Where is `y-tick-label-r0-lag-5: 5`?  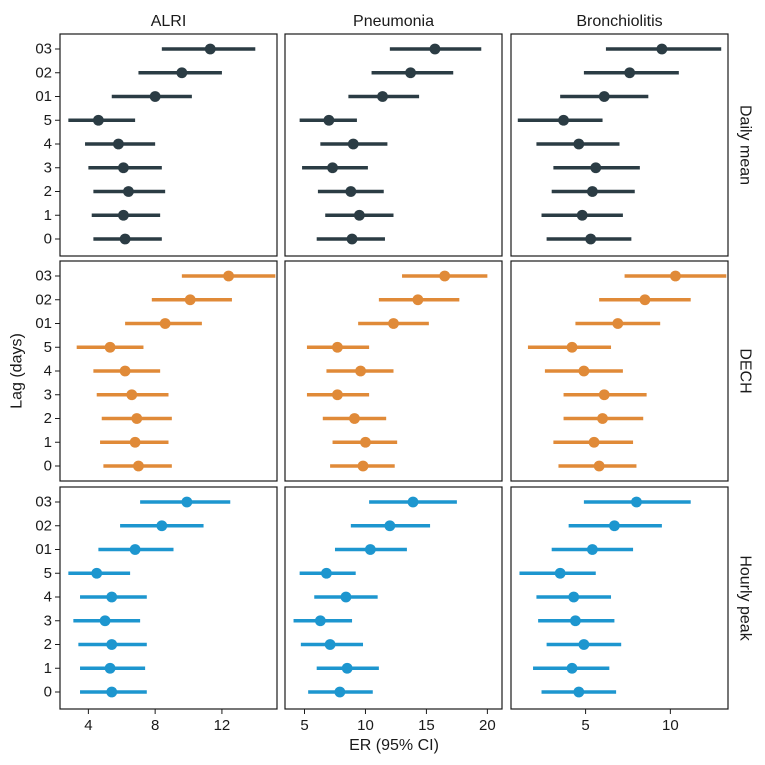
y-tick-label-r0-lag-5: 5 is located at coordinates (48, 120).